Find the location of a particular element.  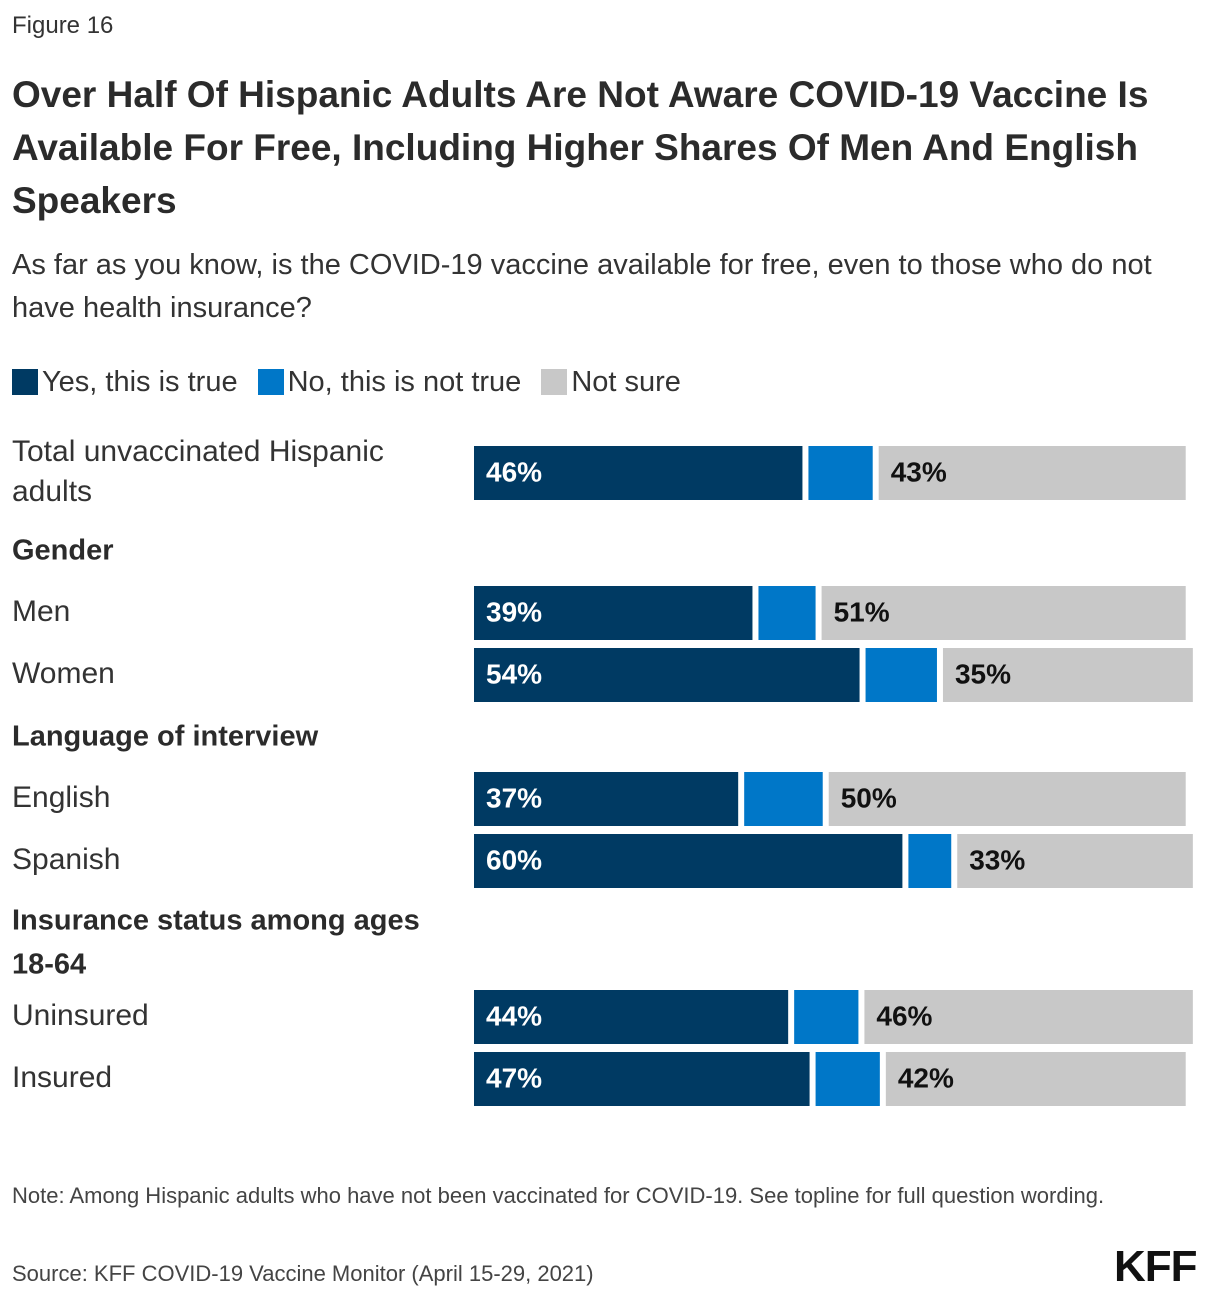

data-label: 47% is located at coordinates (514, 1077).